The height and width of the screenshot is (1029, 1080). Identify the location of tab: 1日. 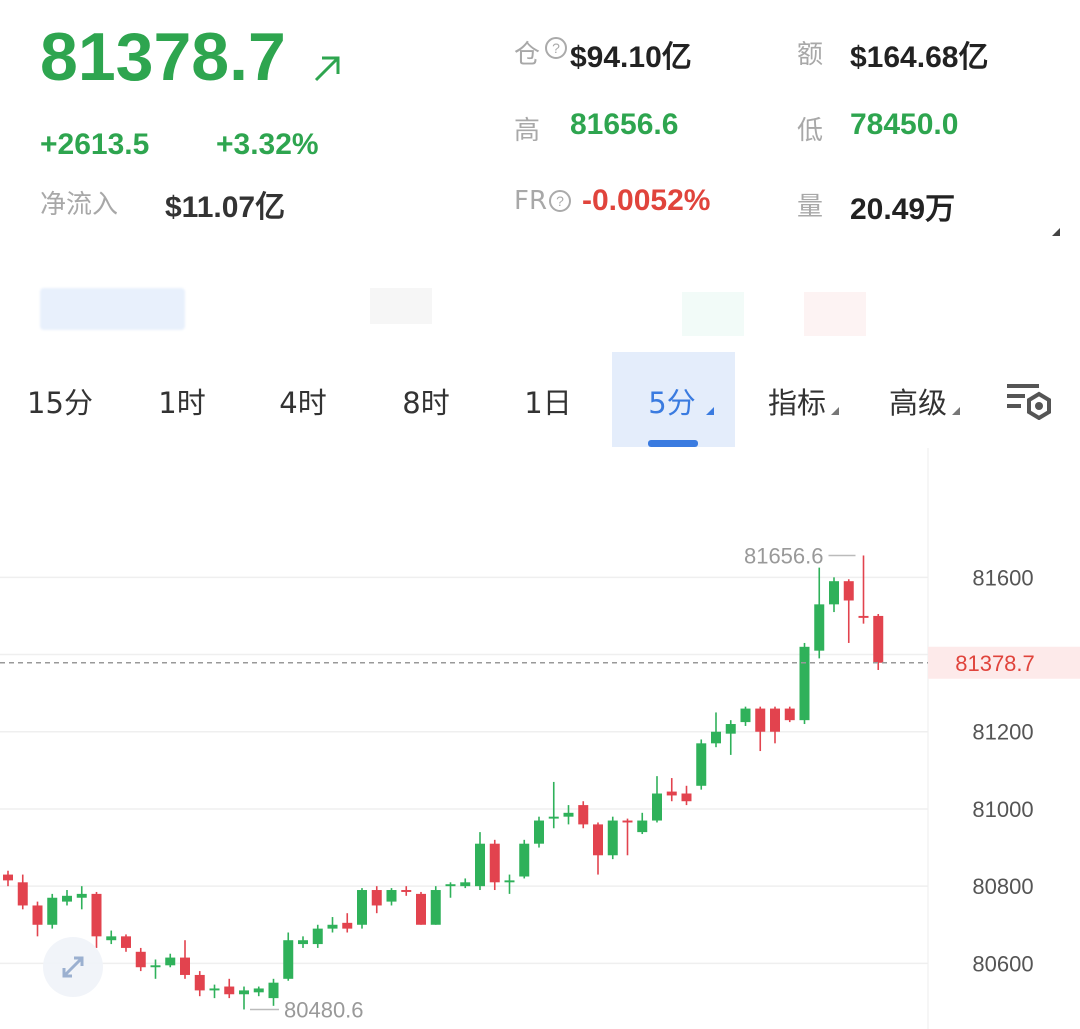
(548, 403).